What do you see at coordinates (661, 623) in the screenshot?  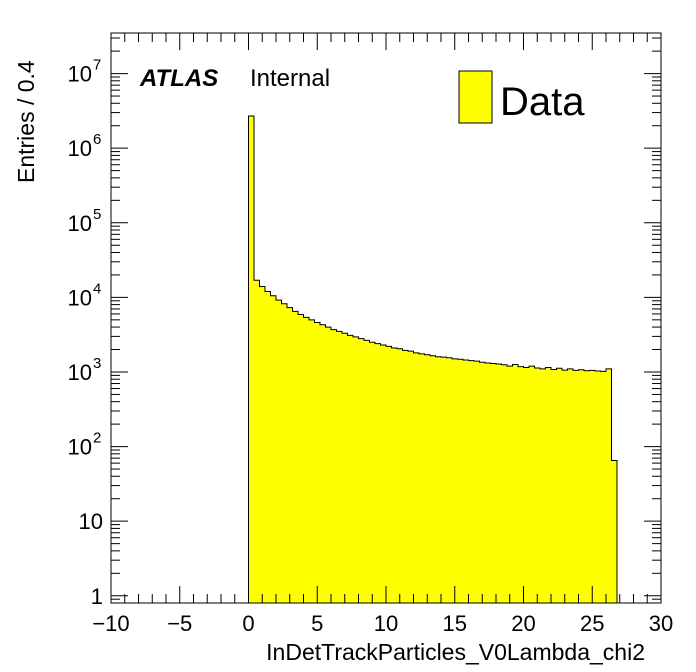 I see `x-tick-label: 30` at bounding box center [661, 623].